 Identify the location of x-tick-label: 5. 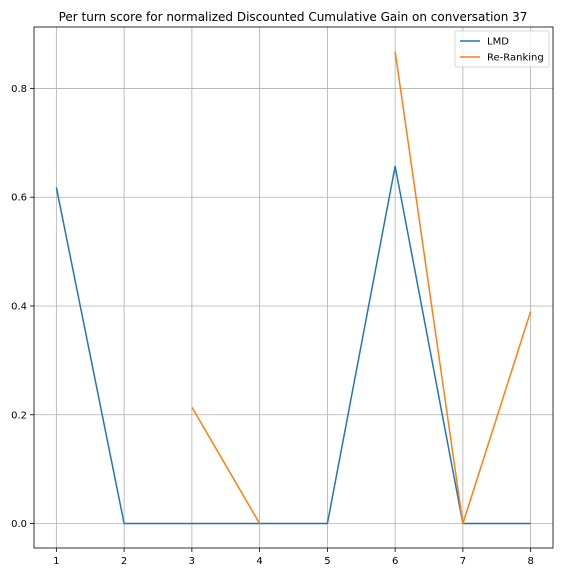
(327, 561).